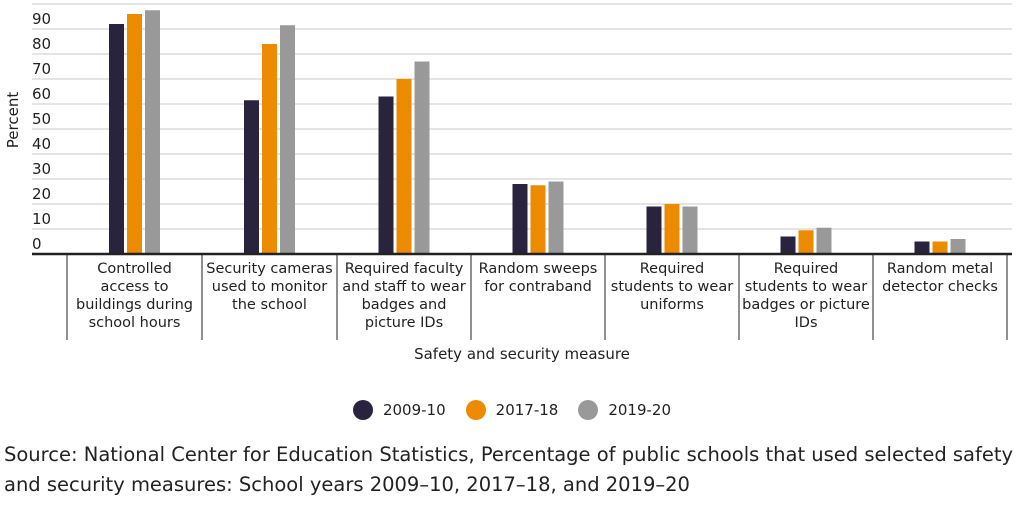 This screenshot has width=1024, height=512. What do you see at coordinates (41, 144) in the screenshot?
I see `y-tick-label: 40` at bounding box center [41, 144].